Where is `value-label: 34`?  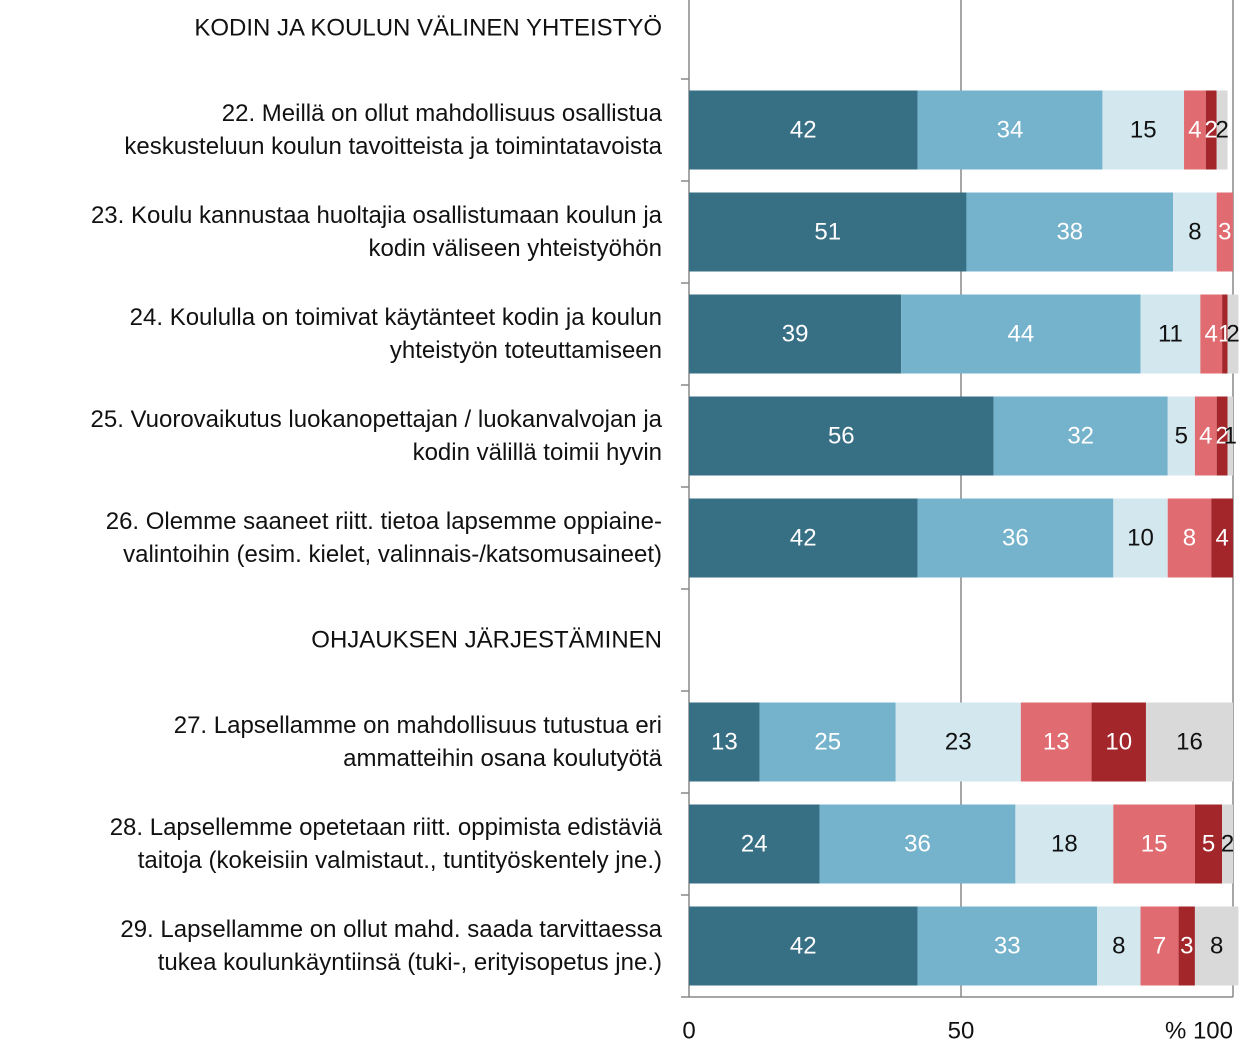 value-label: 34 is located at coordinates (1010, 129).